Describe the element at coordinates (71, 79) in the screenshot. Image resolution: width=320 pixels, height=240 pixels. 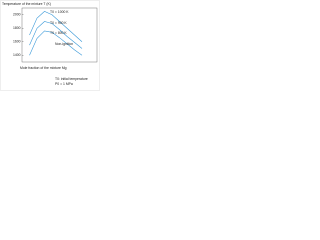
I see `annotation: T0: initial temperature` at that location.